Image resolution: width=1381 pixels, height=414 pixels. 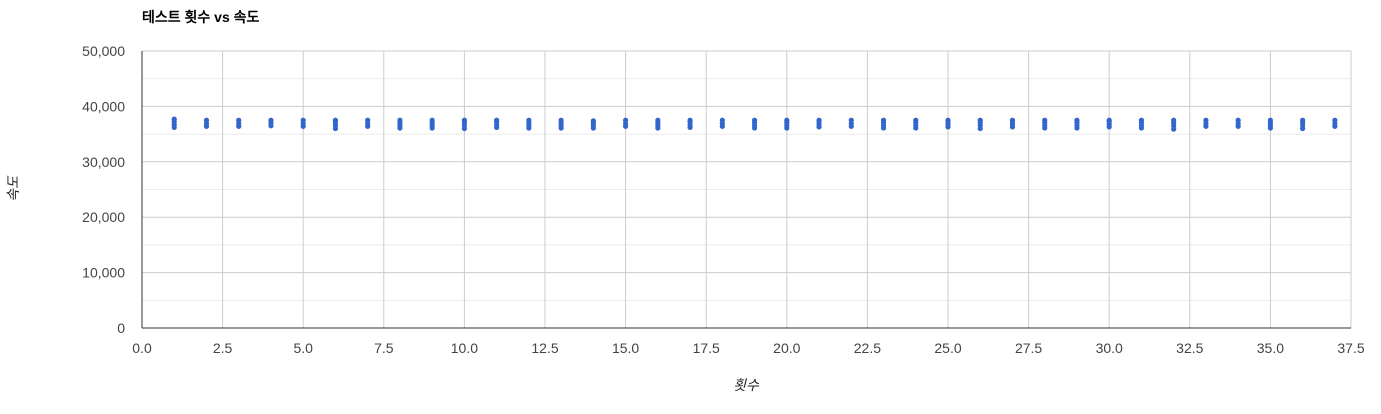 I want to click on x-tick-label: 22.5, so click(x=867, y=348).